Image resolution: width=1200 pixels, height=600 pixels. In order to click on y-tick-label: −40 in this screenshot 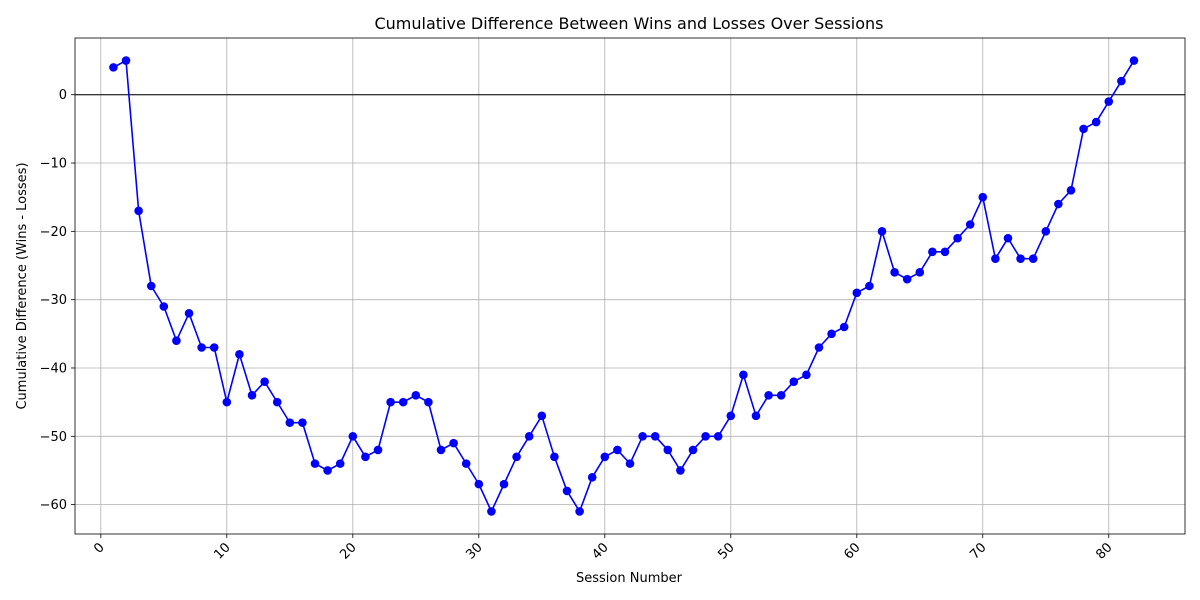, I will do `click(53, 368)`.